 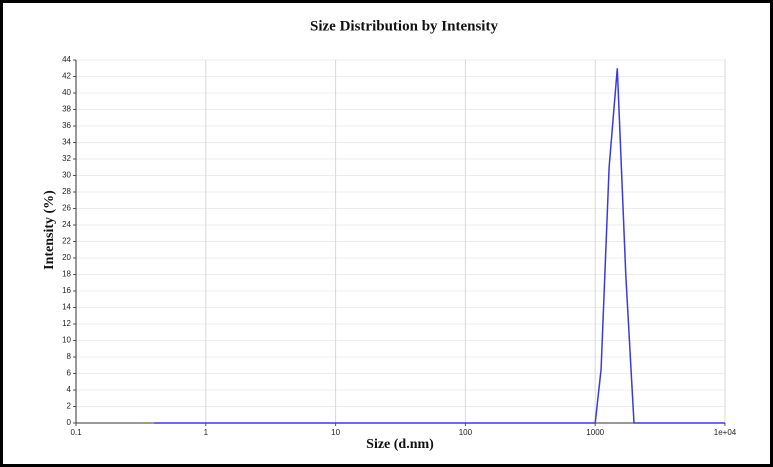 I want to click on y-tick-label: 2, so click(x=69, y=406).